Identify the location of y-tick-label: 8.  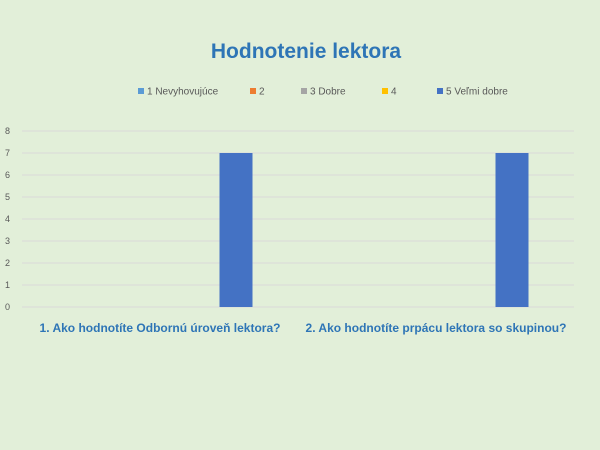
(7, 131).